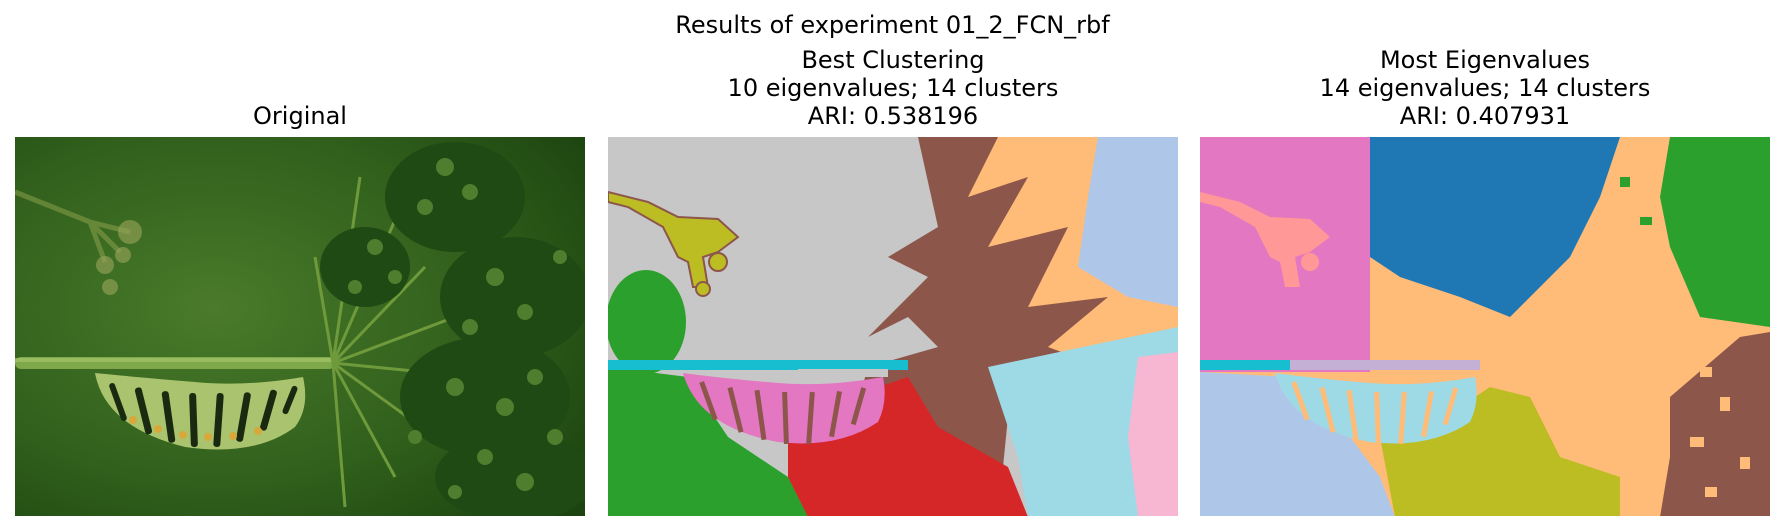 The width and height of the screenshot is (1785, 532). What do you see at coordinates (1485, 88) in the screenshot?
I see `panel-title-line-2: 14 eigenvalues; 14 clusters` at bounding box center [1485, 88].